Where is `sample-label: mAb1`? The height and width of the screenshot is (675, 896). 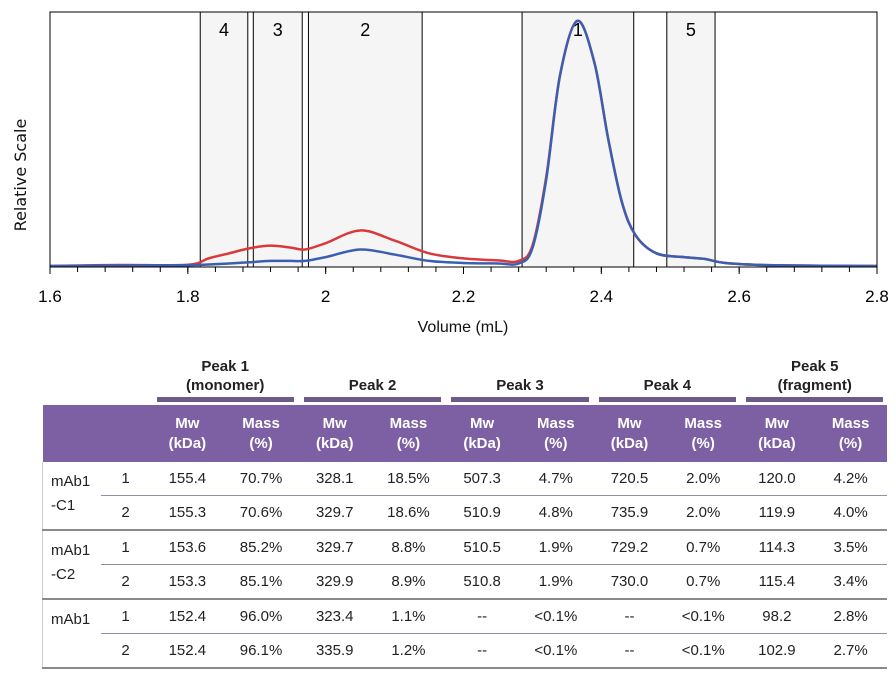
sample-label: mAb1 is located at coordinates (71, 633).